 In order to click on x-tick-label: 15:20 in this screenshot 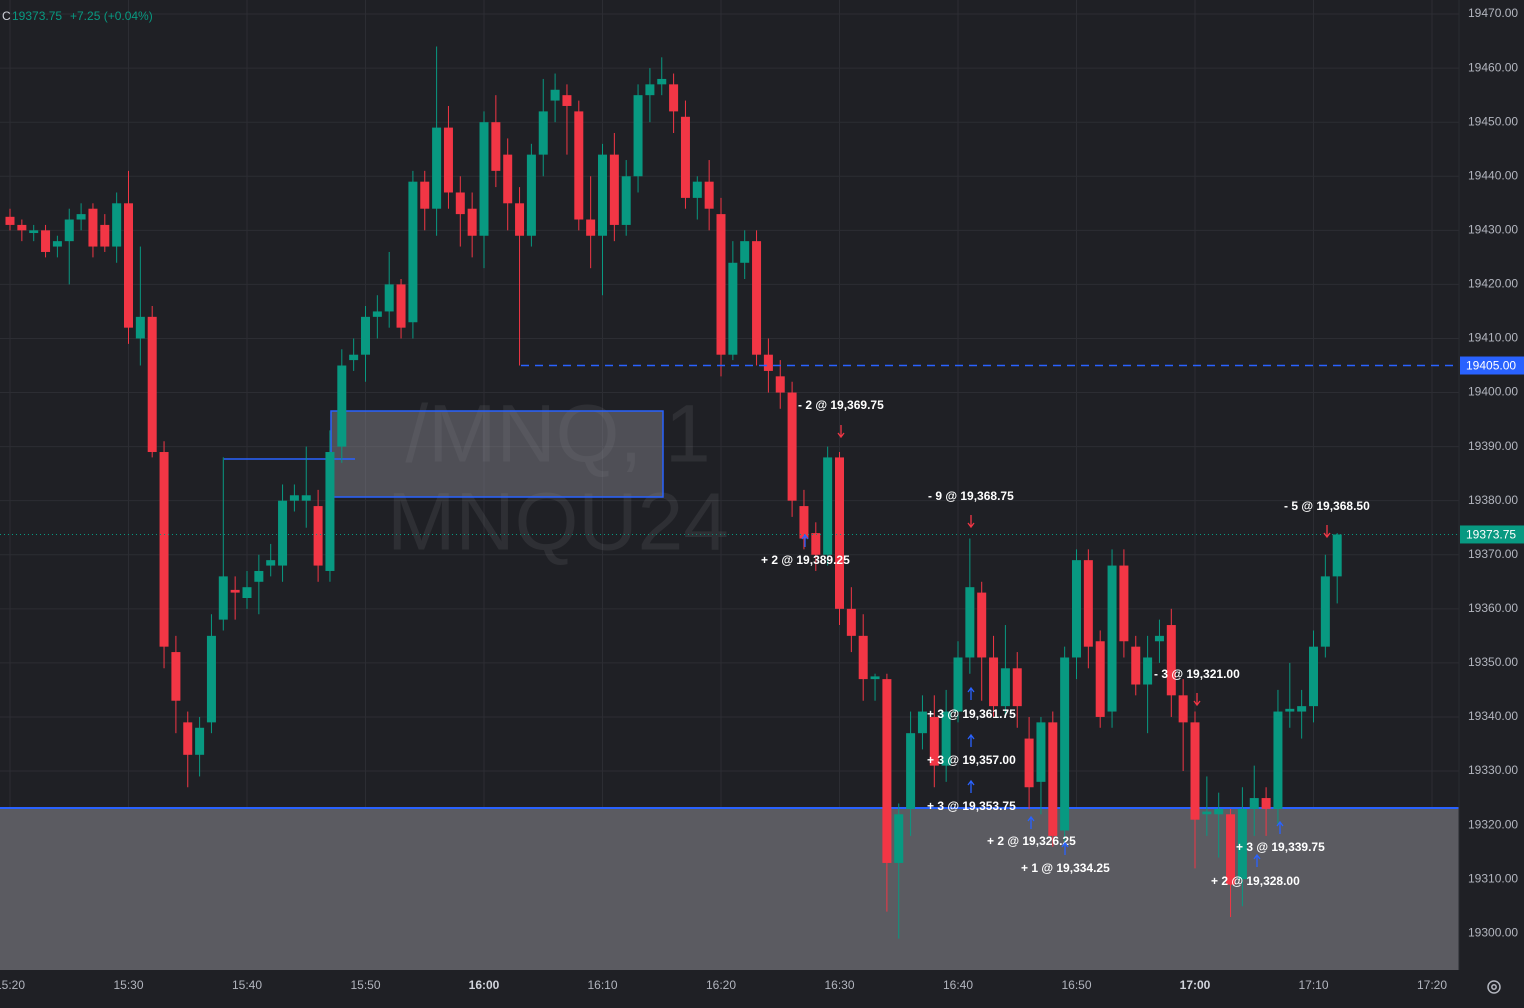, I will do `click(12, 985)`.